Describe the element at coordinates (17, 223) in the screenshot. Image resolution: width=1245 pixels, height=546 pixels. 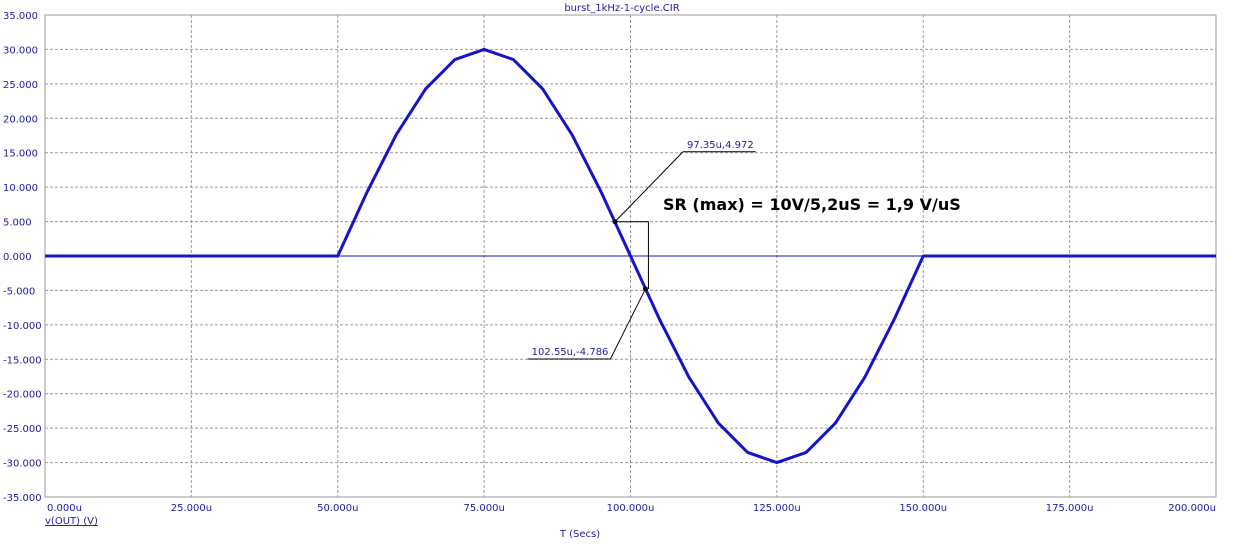
I see `y-tick-label: 5.000` at that location.